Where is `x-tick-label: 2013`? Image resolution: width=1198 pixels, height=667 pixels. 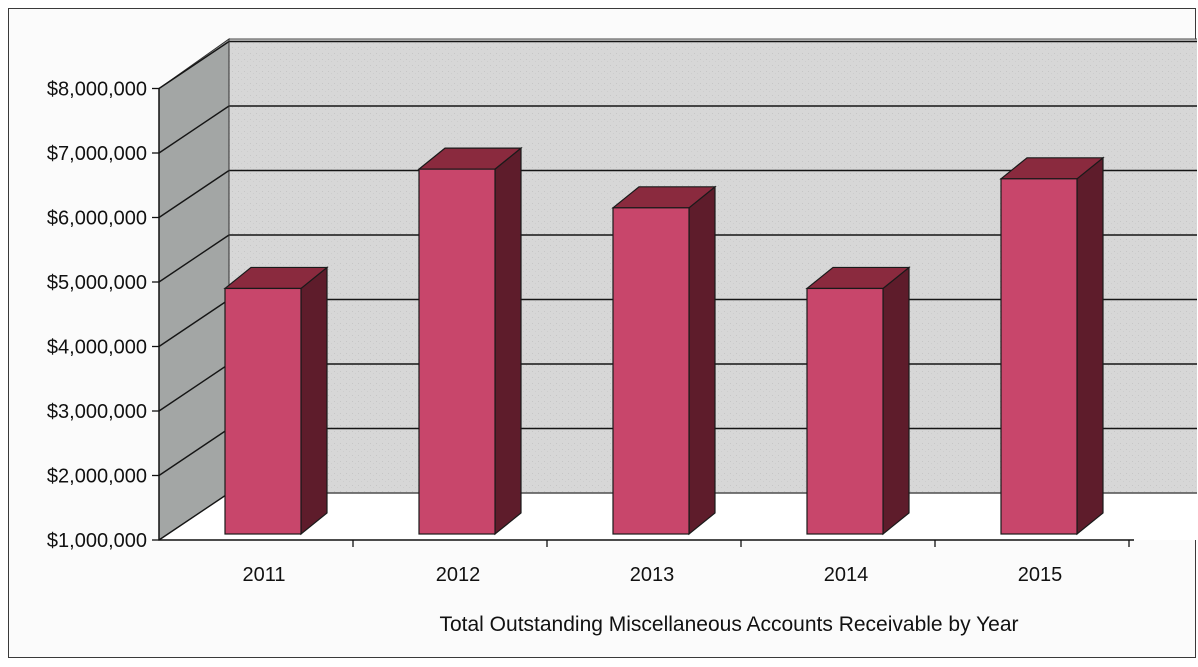
x-tick-label: 2013 is located at coordinates (652, 575).